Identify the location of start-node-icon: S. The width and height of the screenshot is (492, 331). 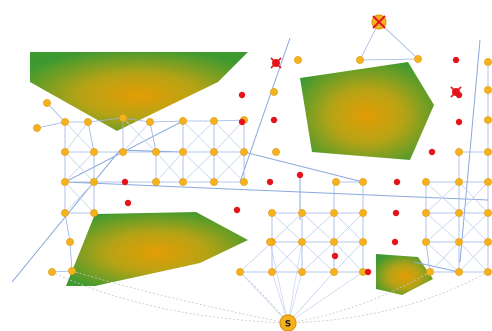
(288, 322).